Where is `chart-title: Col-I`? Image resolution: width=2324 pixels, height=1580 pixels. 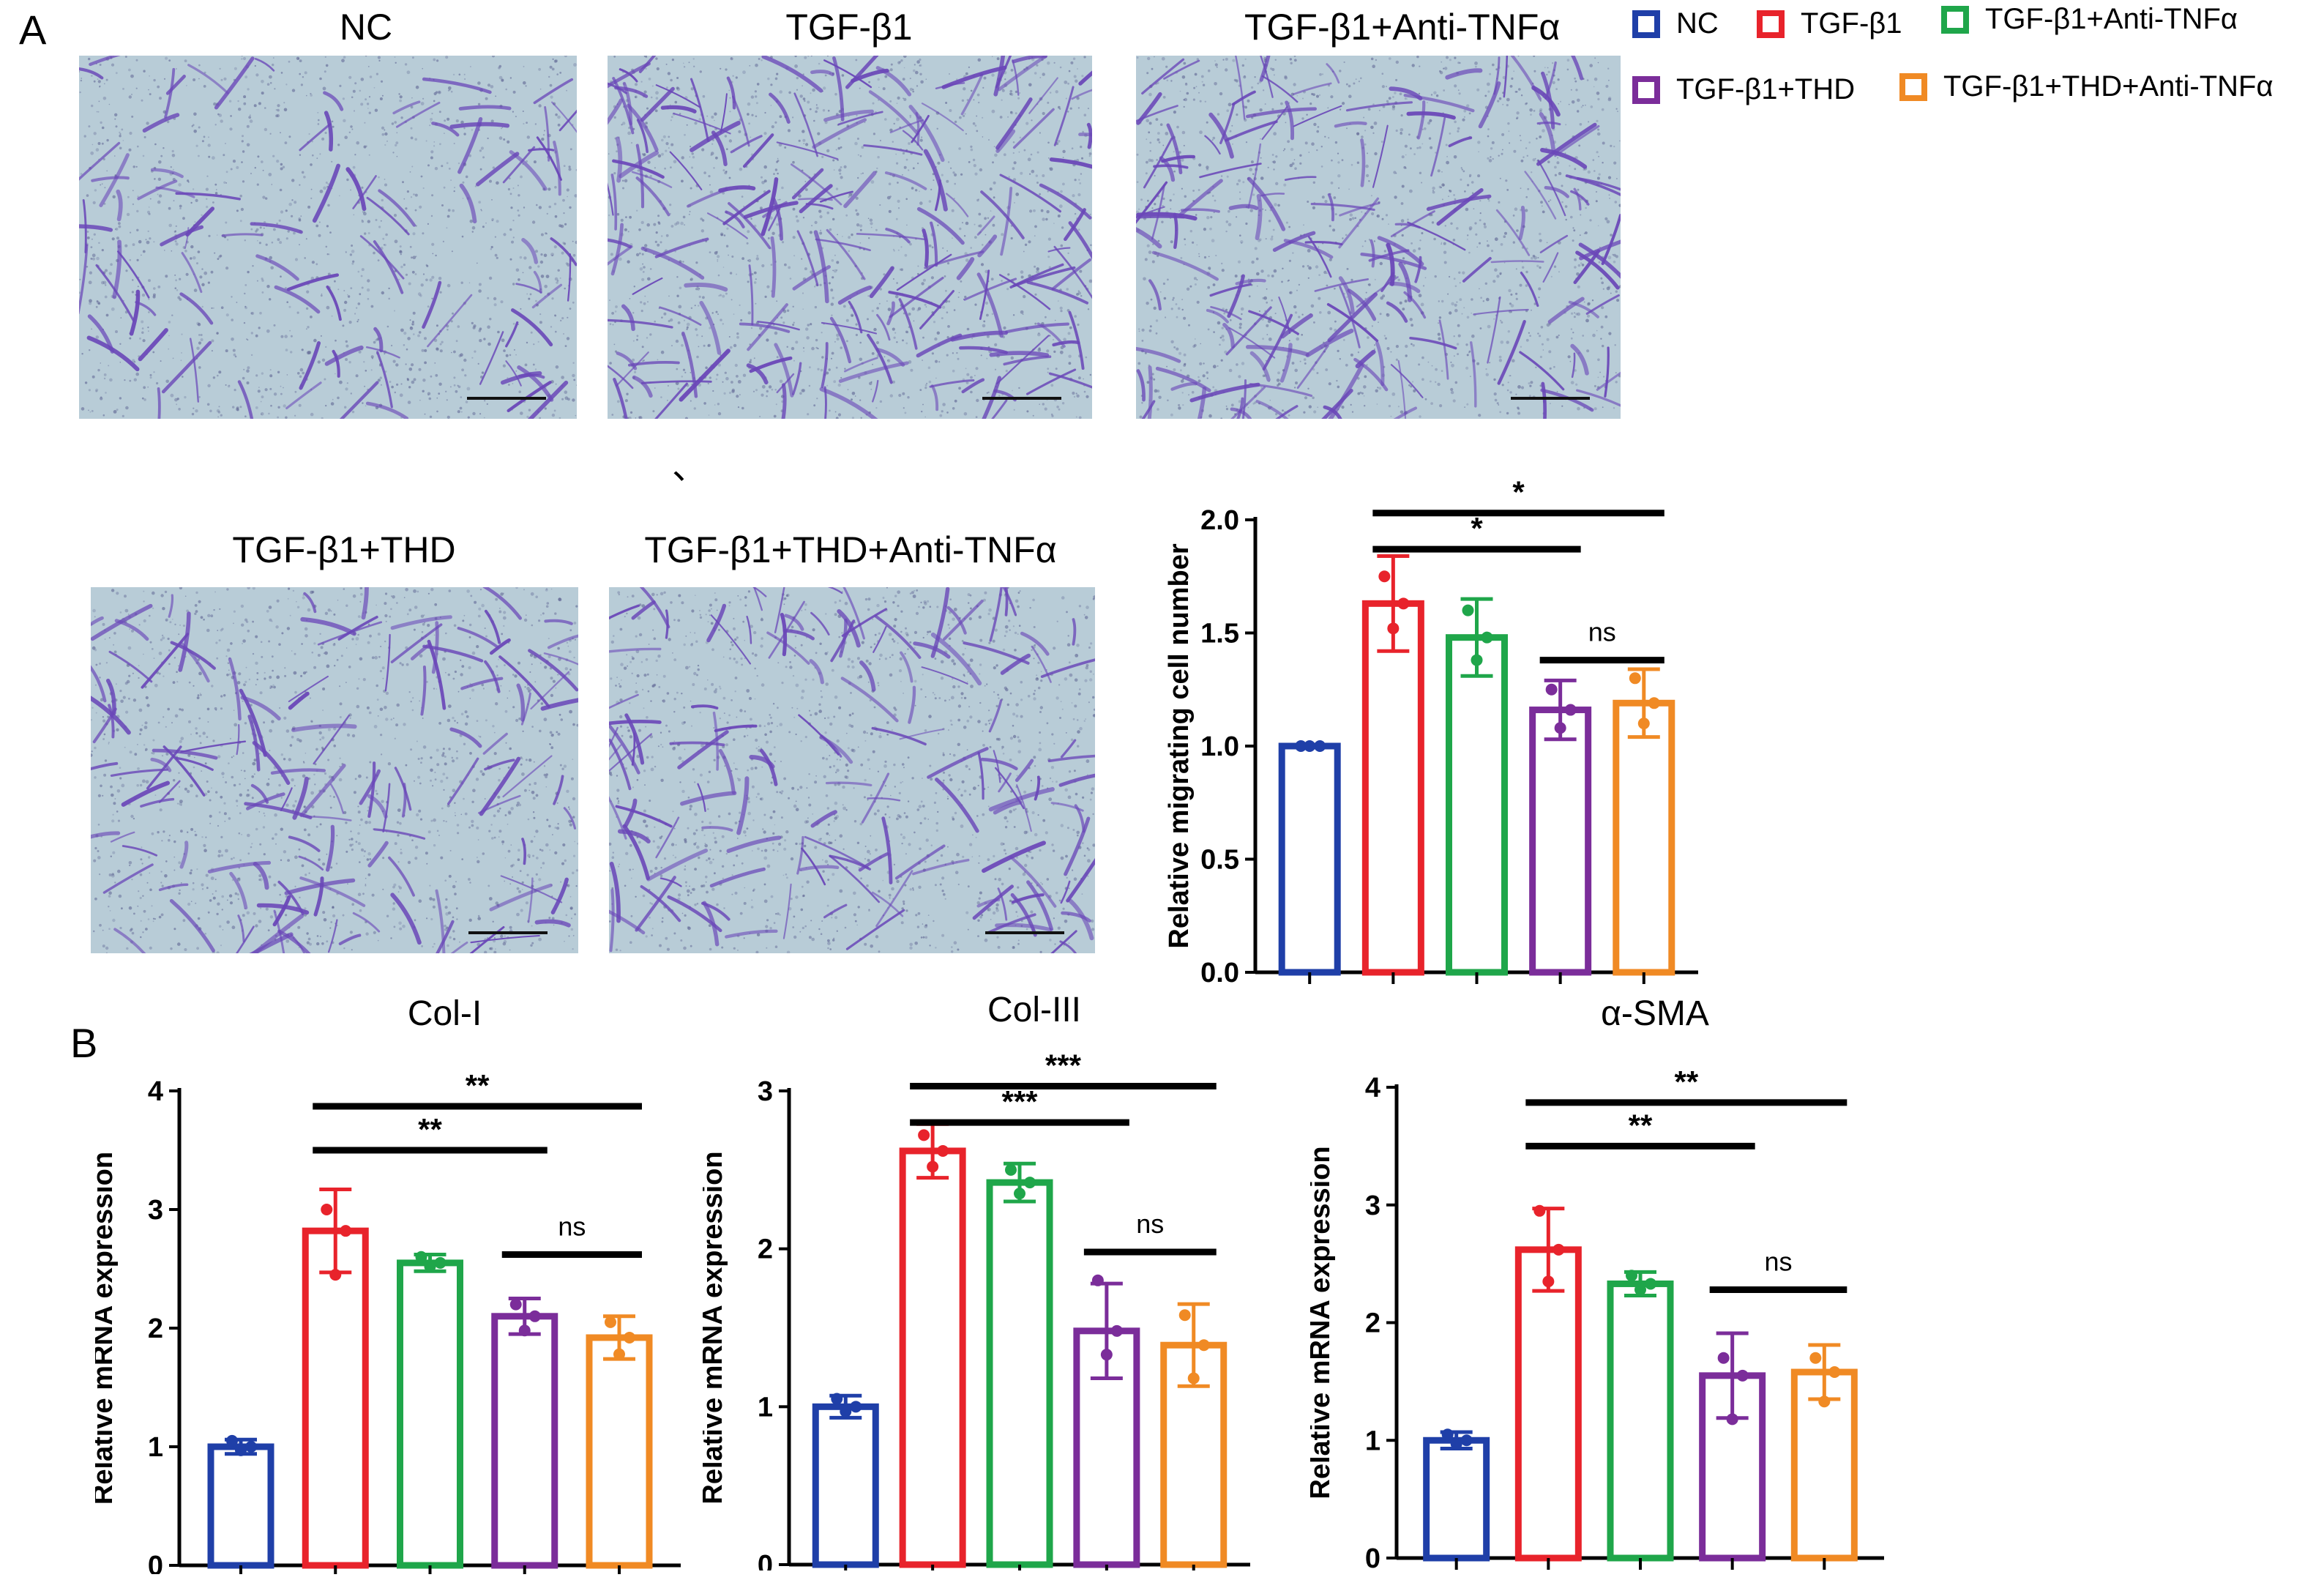 chart-title: Col-I is located at coordinates (445, 1013).